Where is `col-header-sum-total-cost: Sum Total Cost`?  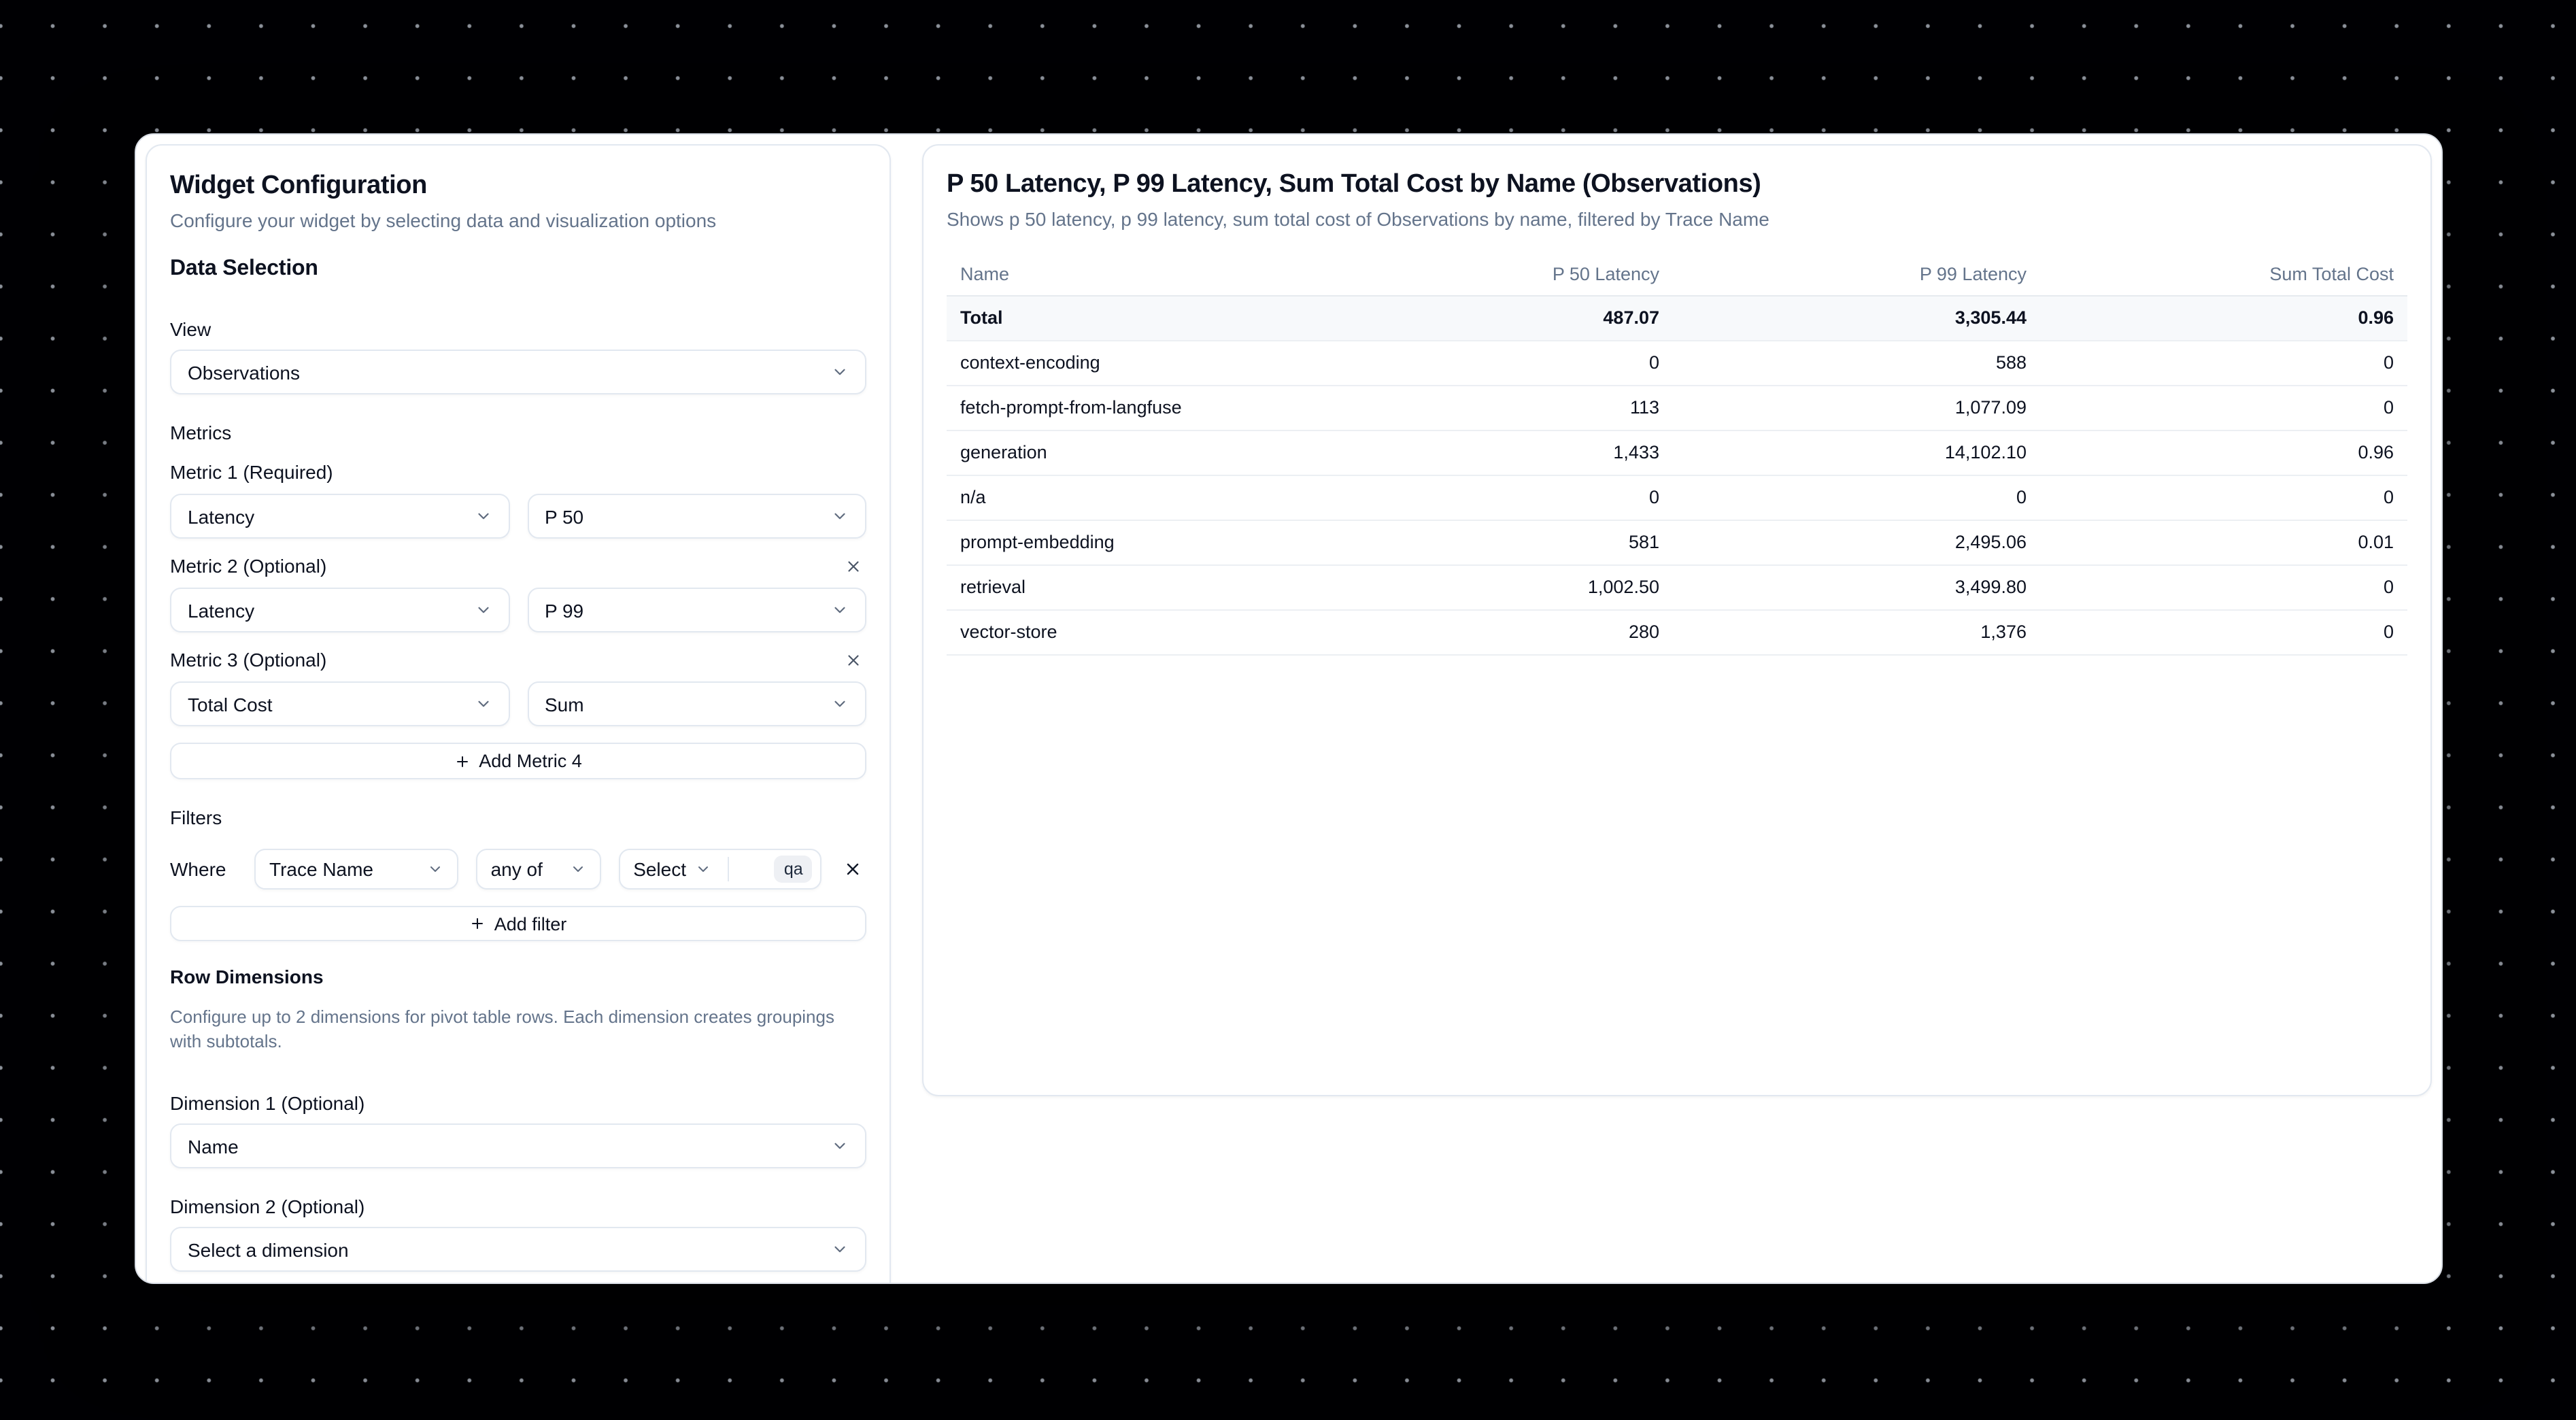 col-header-sum-total-cost: Sum Total Cost is located at coordinates (2223, 275).